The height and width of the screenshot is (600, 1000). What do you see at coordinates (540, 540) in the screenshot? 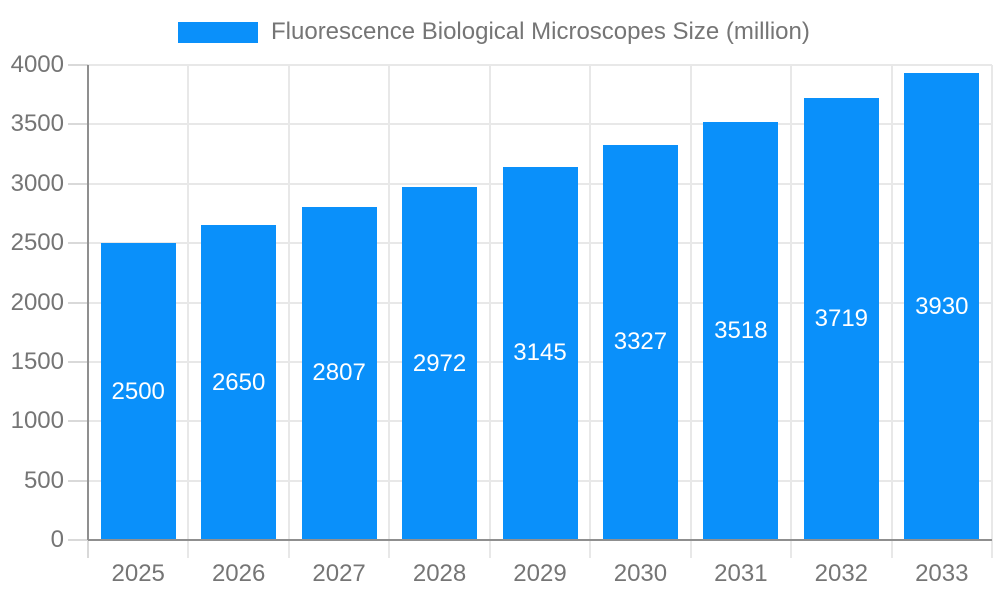
I see `x-axis-line` at bounding box center [540, 540].